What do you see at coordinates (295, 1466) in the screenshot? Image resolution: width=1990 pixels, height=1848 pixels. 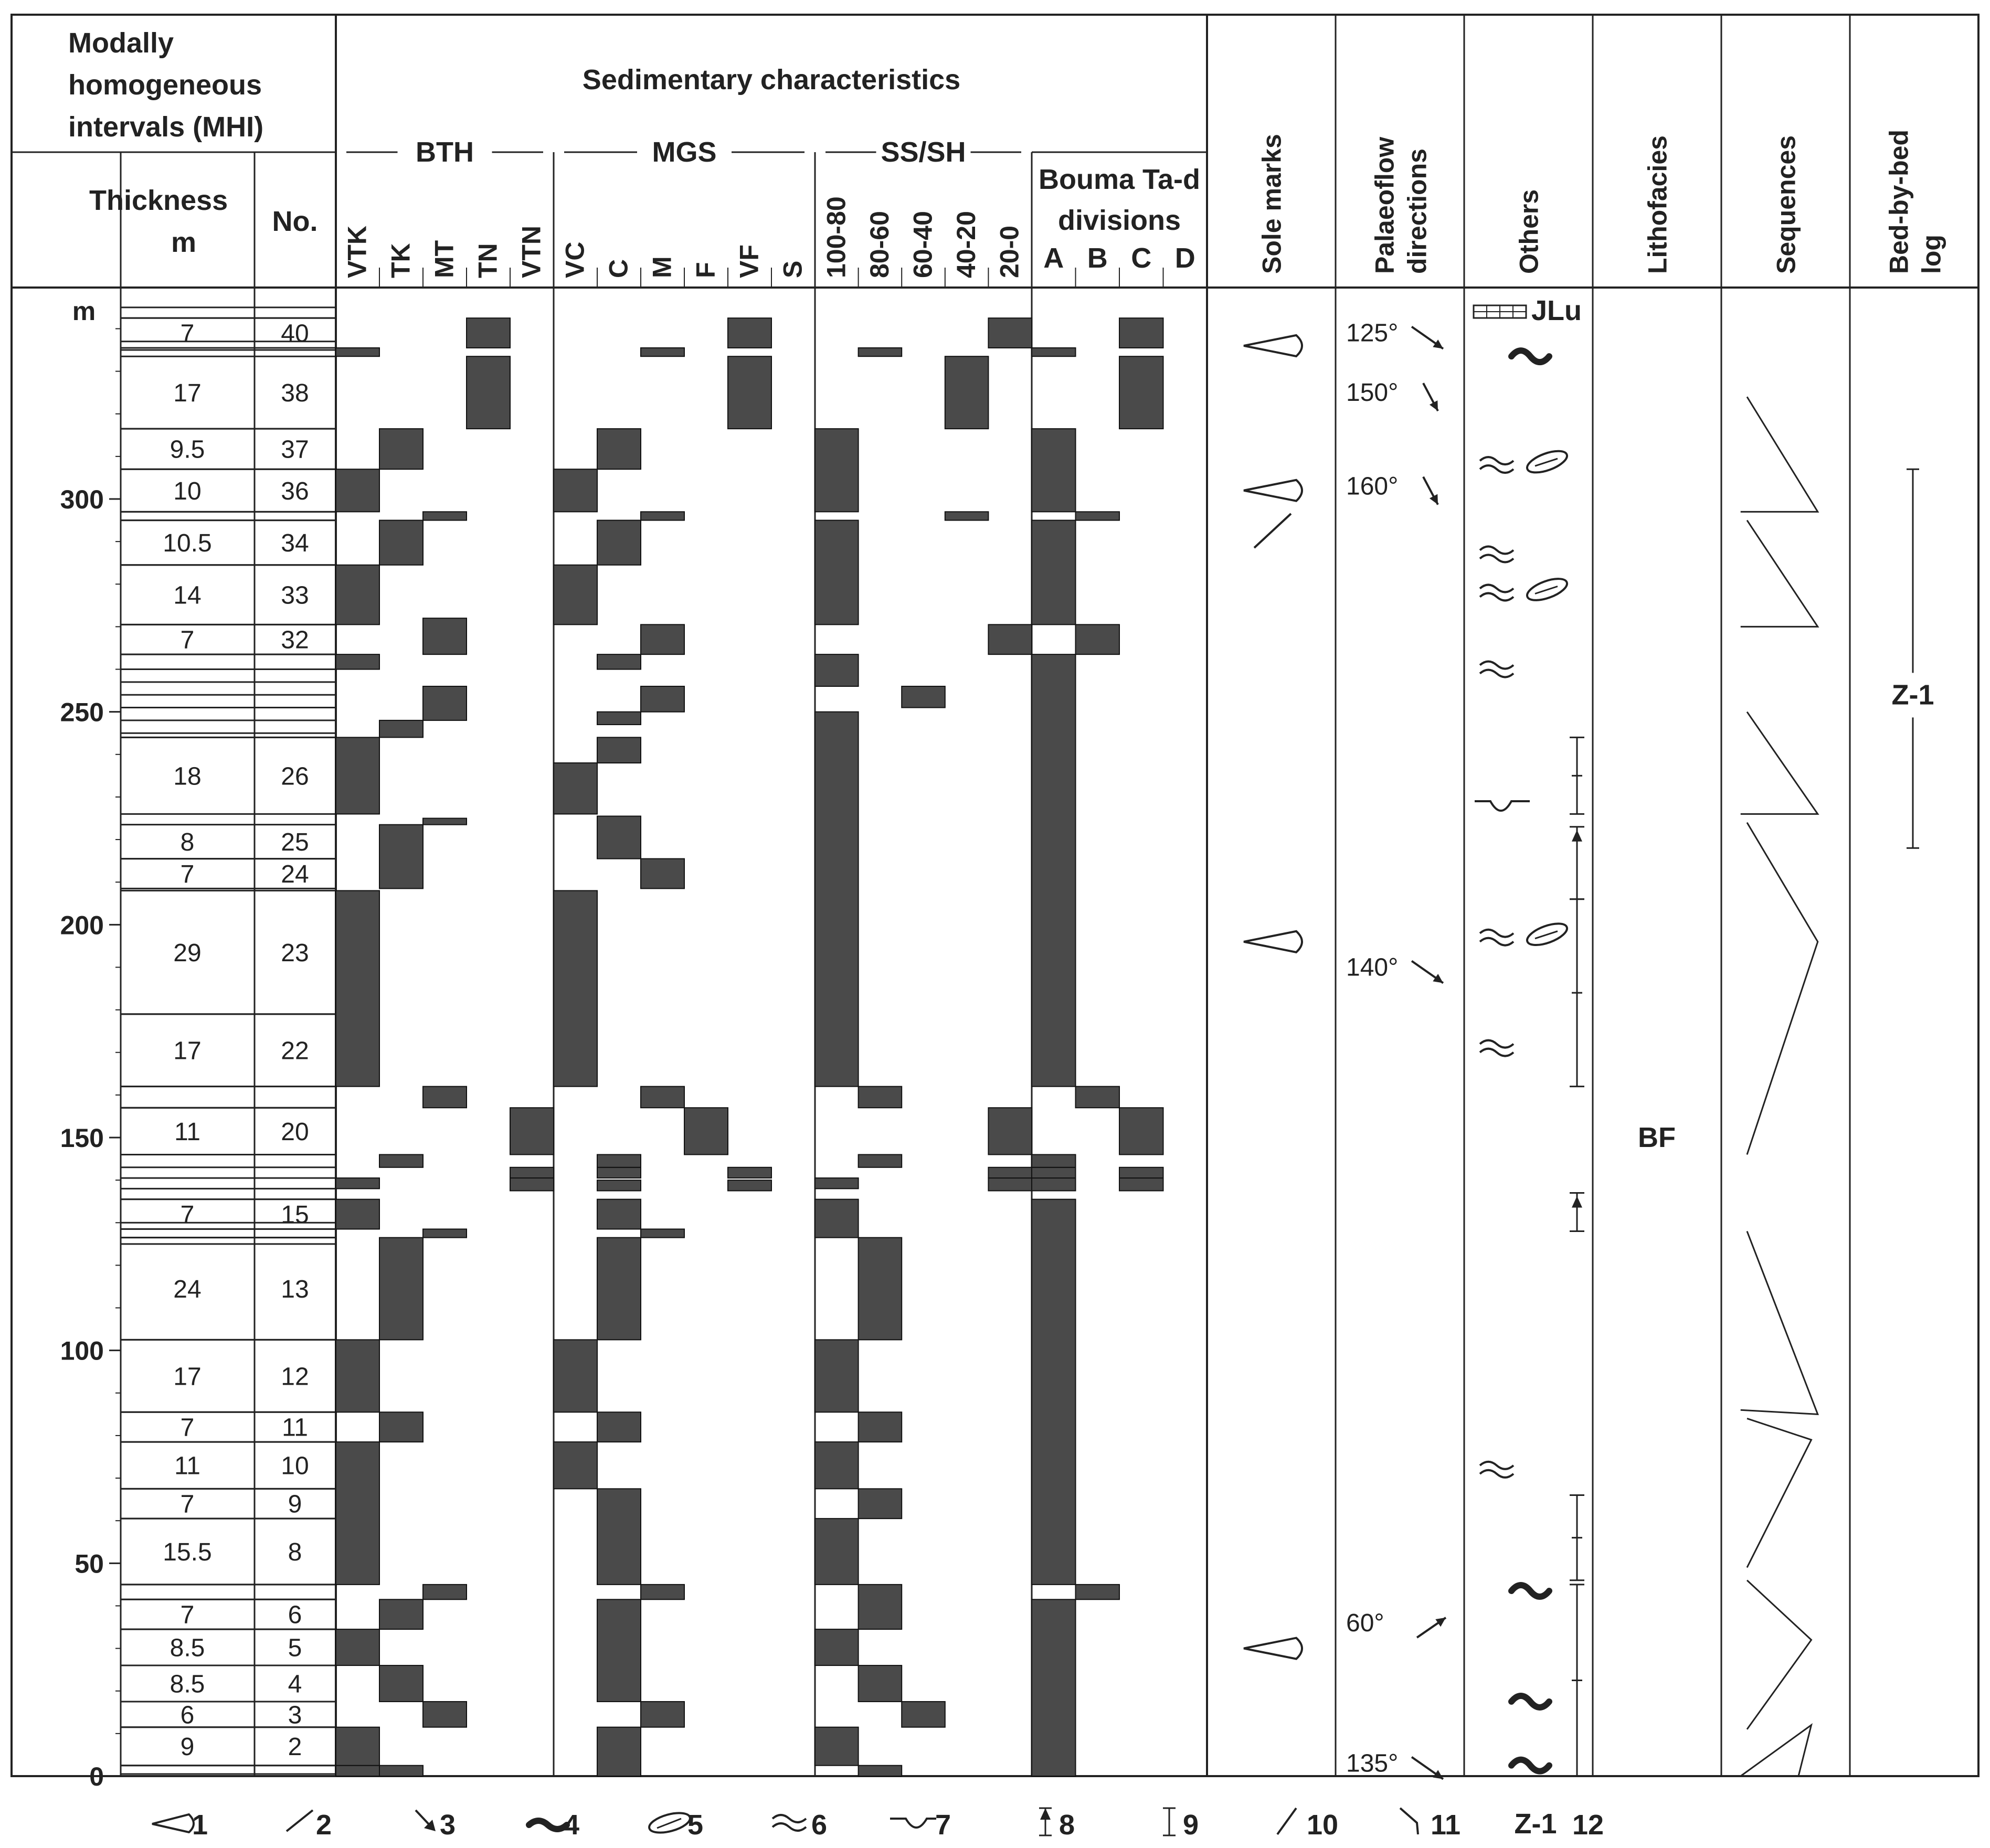 I see `interval-number: 10` at bounding box center [295, 1466].